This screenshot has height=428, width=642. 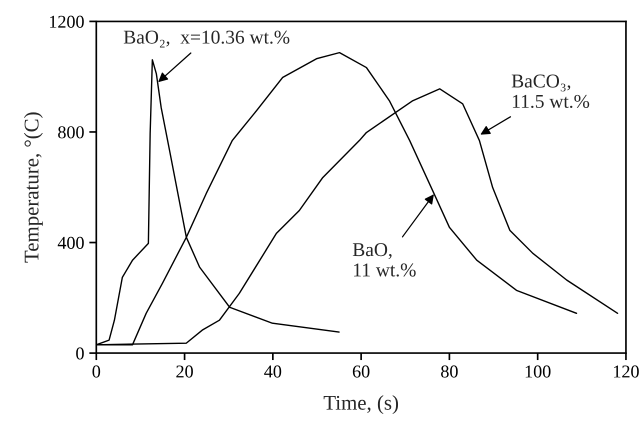 I want to click on y-tick-label: 0, so click(x=80, y=353).